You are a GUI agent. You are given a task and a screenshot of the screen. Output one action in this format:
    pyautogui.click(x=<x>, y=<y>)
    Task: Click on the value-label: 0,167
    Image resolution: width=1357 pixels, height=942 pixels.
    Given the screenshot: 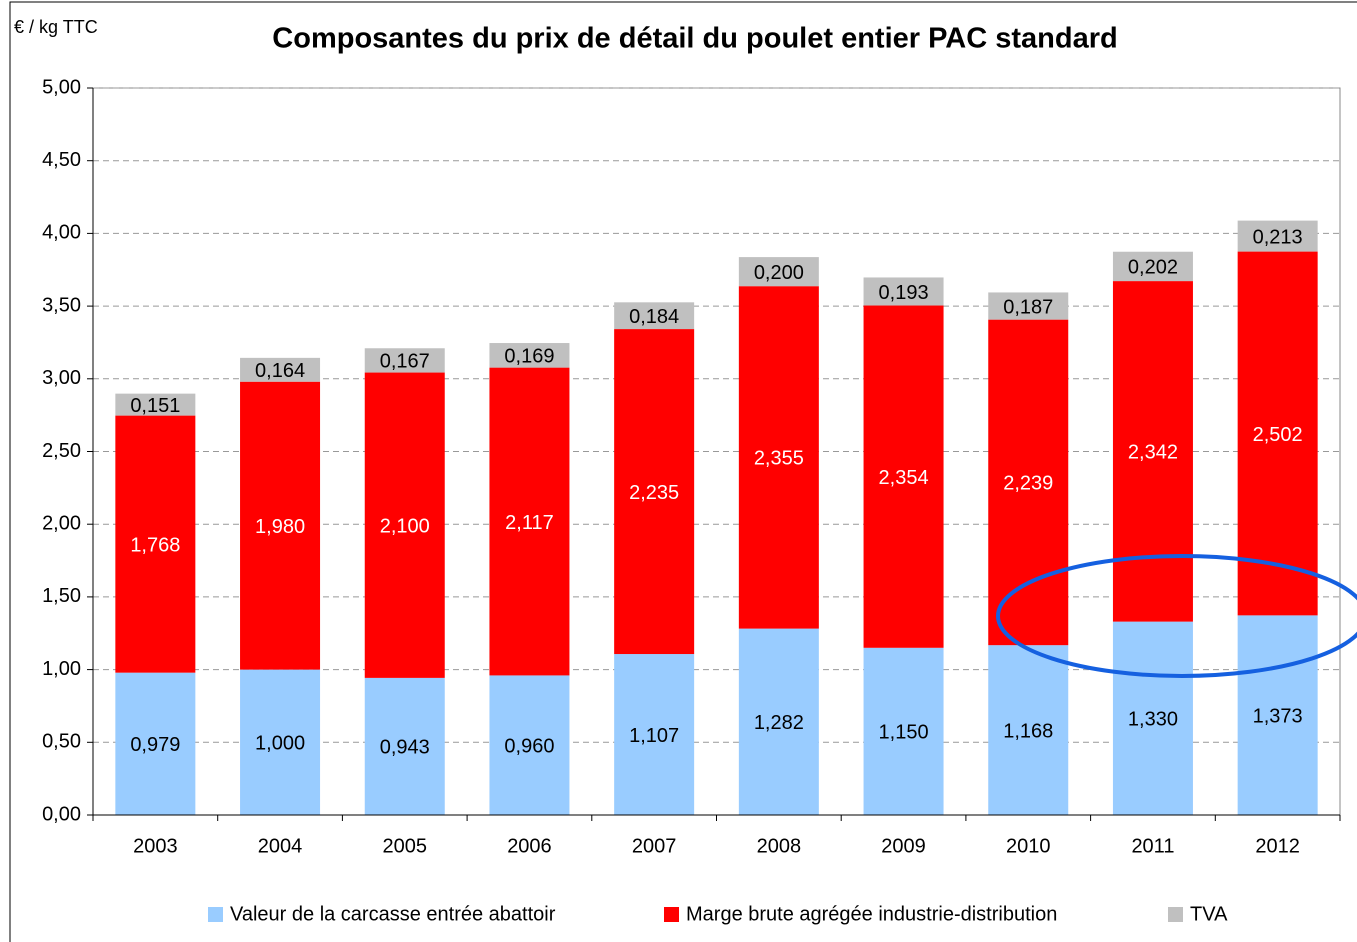 What is the action you would take?
    pyautogui.click(x=405, y=362)
    